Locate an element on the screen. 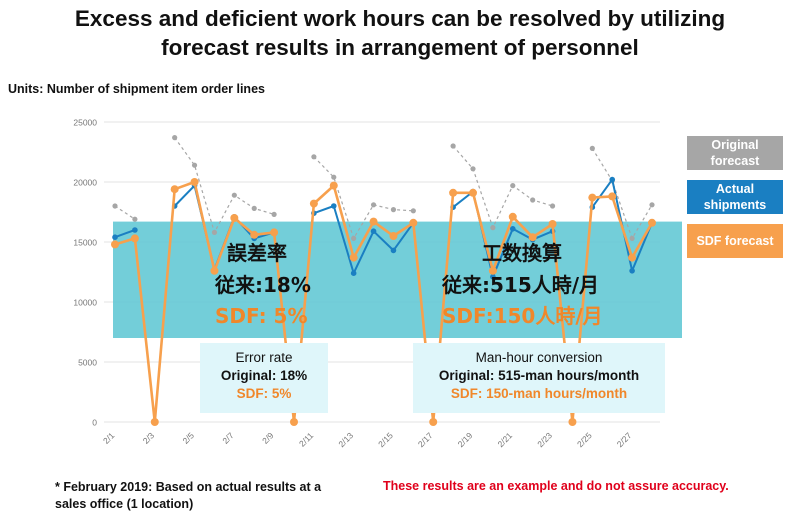  legend-original: Original forecast is located at coordinates (735, 153).